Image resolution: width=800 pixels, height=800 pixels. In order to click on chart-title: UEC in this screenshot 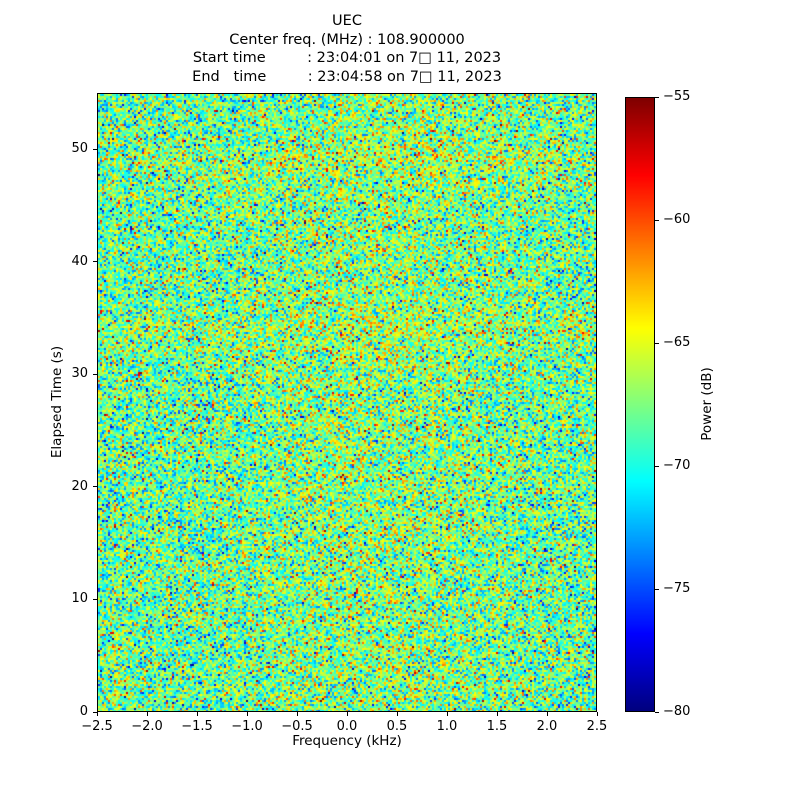, I will do `click(347, 21)`.